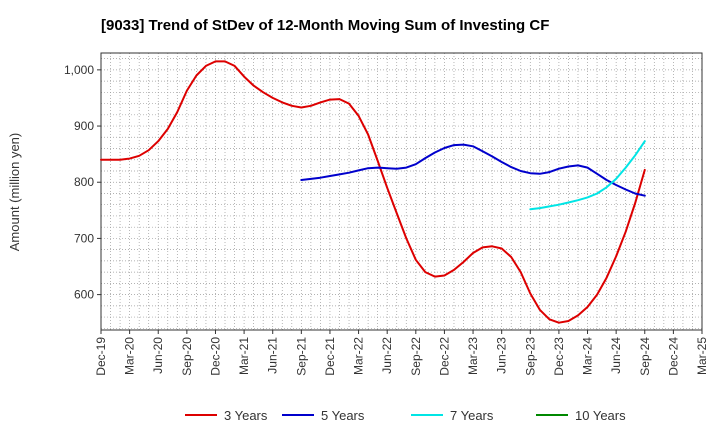 The height and width of the screenshot is (440, 720). Describe the element at coordinates (673, 356) in the screenshot. I see `x-tick-label: Dec-24` at that location.